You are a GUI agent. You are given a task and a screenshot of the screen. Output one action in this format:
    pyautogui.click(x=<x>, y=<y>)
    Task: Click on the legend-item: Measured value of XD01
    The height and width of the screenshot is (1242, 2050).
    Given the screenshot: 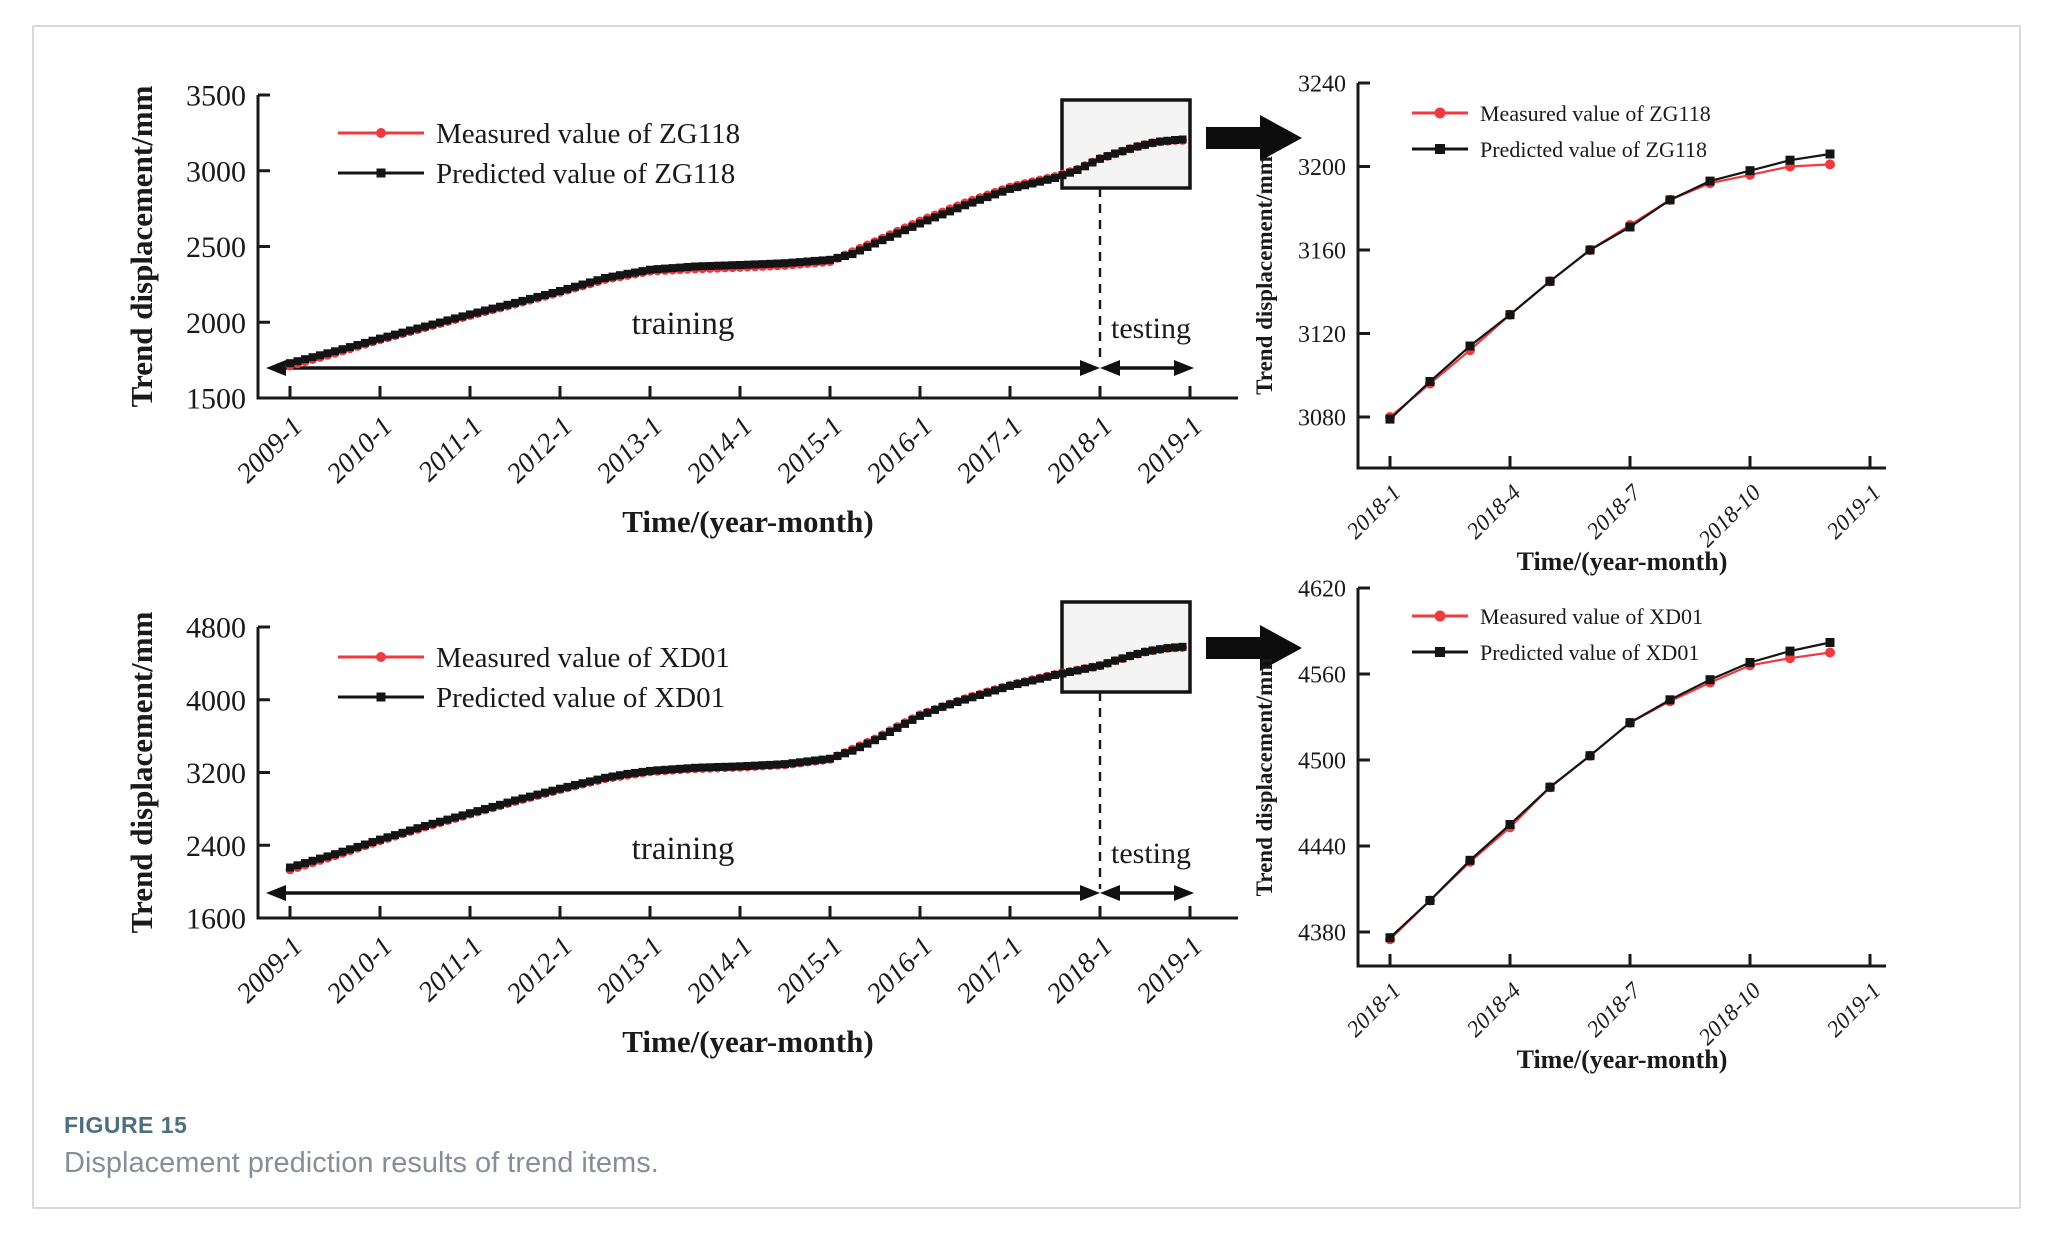 What is the action you would take?
    pyautogui.click(x=534, y=658)
    